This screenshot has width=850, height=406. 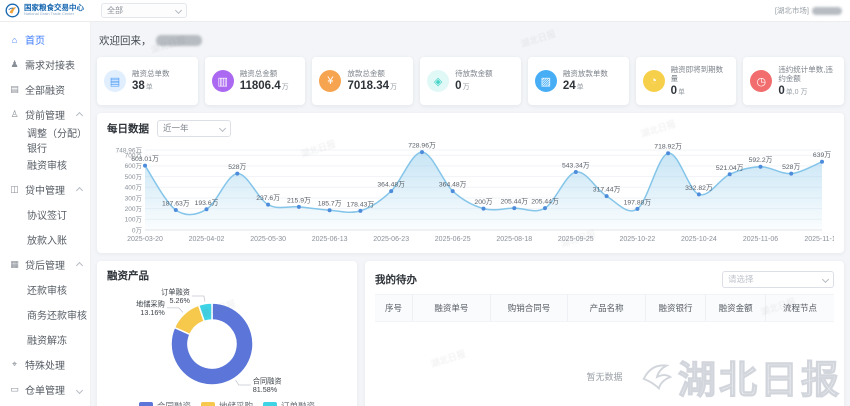 I want to click on legend-label: 地储采购, so click(x=235, y=403).